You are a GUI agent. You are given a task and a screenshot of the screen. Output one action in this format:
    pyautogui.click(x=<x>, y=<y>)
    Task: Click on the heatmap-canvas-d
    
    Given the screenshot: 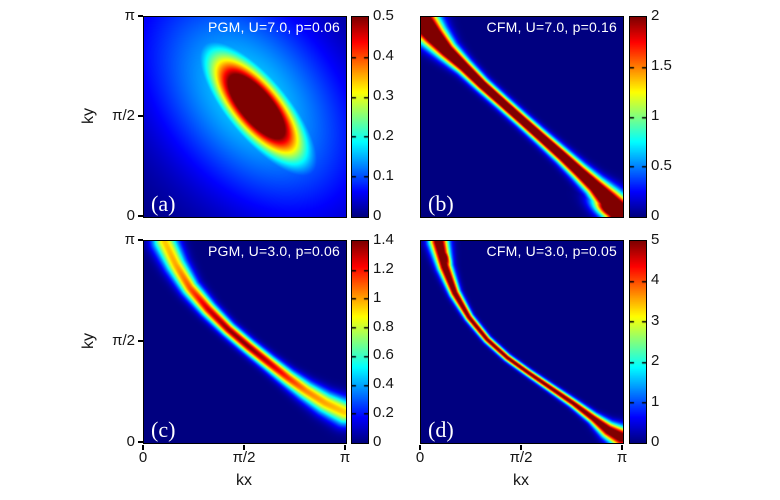 What is the action you would take?
    pyautogui.click(x=522, y=342)
    